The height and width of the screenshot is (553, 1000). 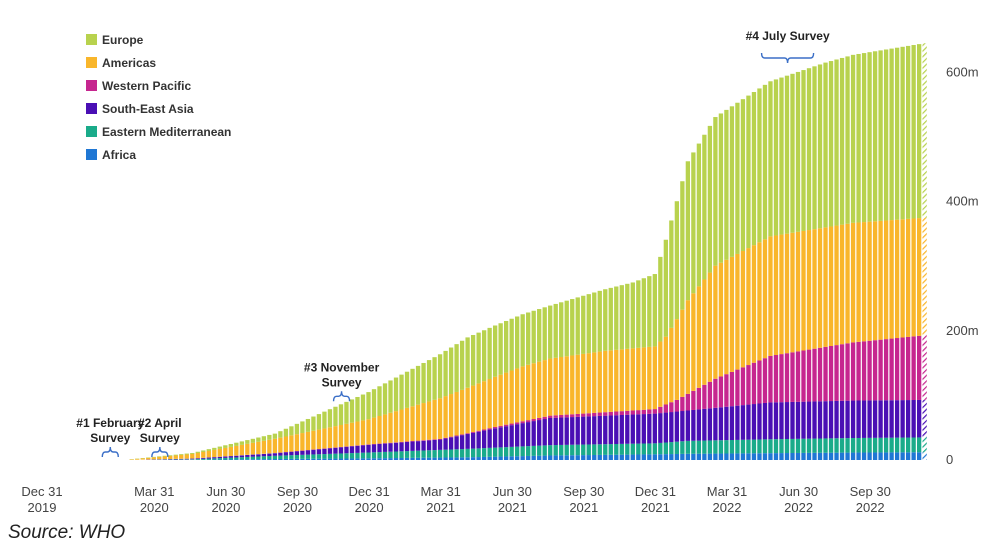 What do you see at coordinates (870, 499) in the screenshot?
I see `x-tick-label: Sep 30 2022` at bounding box center [870, 499].